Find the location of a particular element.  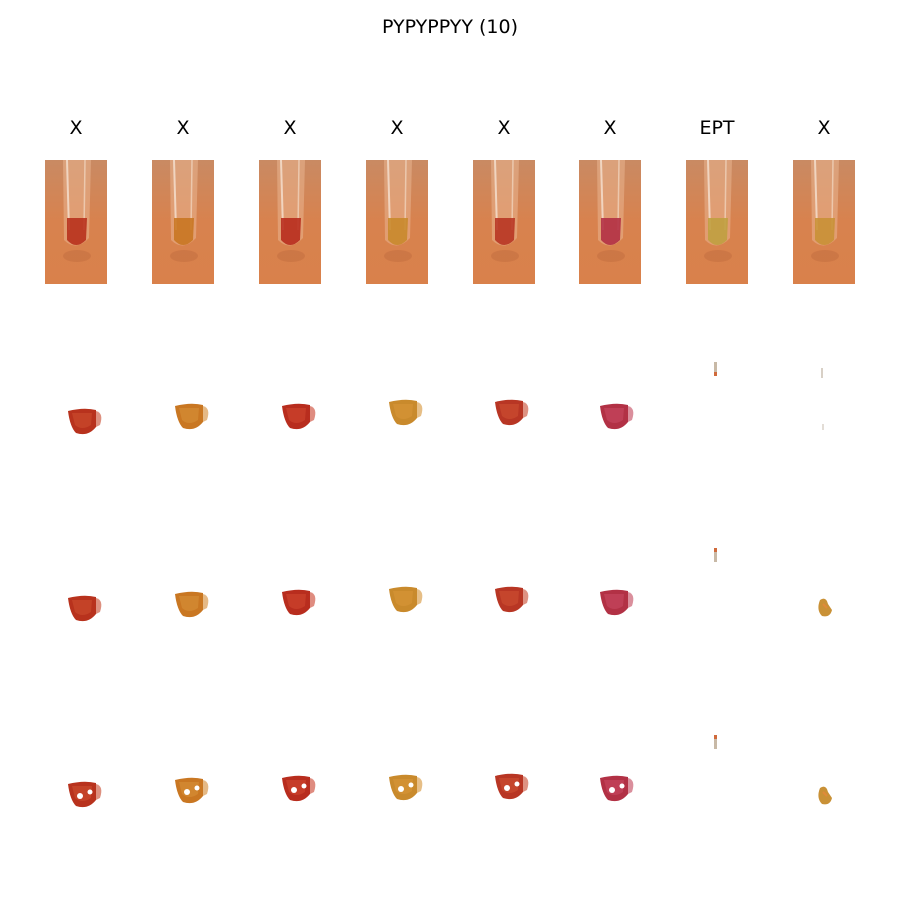

column-label-4: X is located at coordinates (397, 128).